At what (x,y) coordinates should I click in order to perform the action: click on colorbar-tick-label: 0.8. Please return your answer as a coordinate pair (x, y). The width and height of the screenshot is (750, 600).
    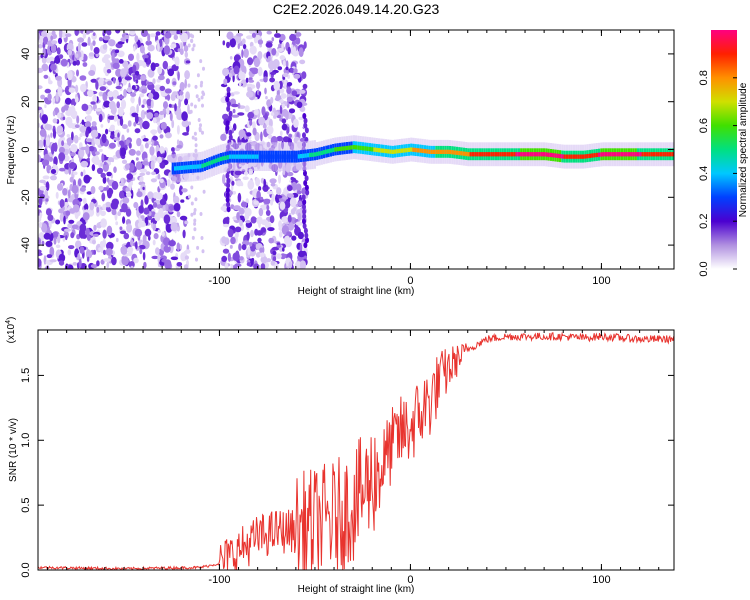
    Looking at the image, I should click on (704, 77).